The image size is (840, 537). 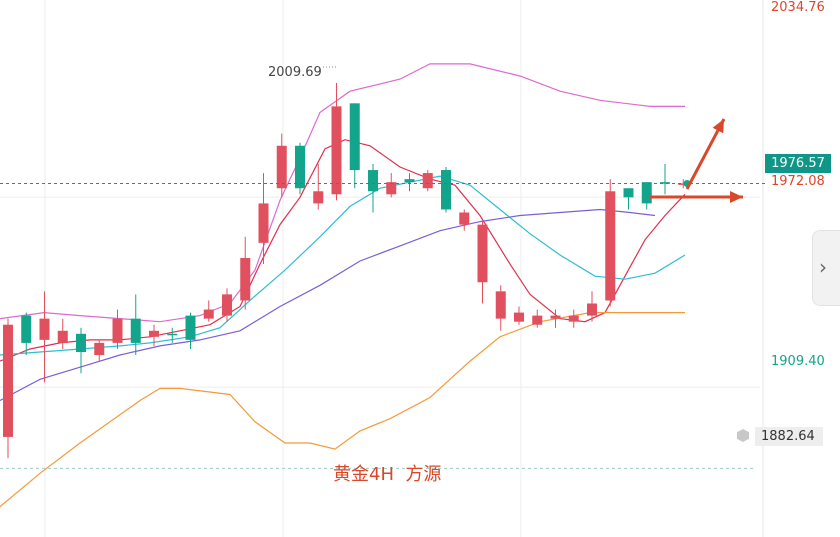 What do you see at coordinates (387, 474) in the screenshot?
I see `chart-title: 黄金4H 方源` at bounding box center [387, 474].